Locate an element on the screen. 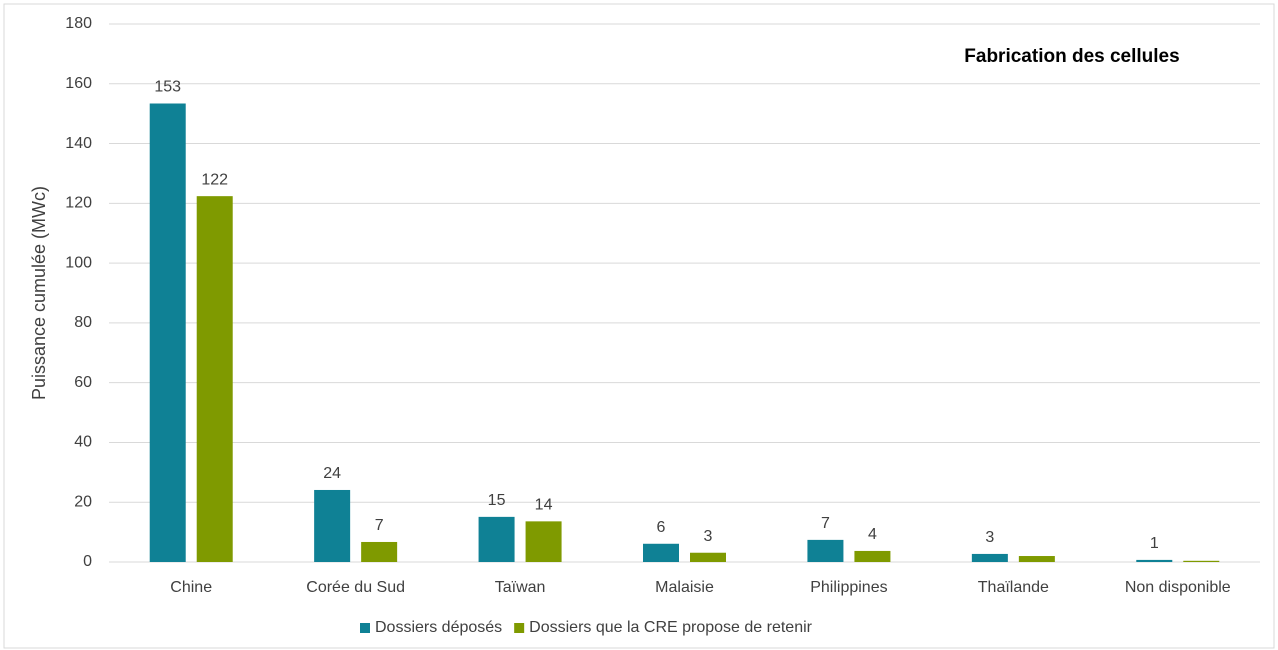 This screenshot has height=650, width=1278. legend-label: Dossiers déposés is located at coordinates (438, 627).